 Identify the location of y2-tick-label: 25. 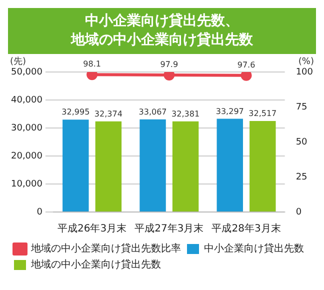
(302, 177).